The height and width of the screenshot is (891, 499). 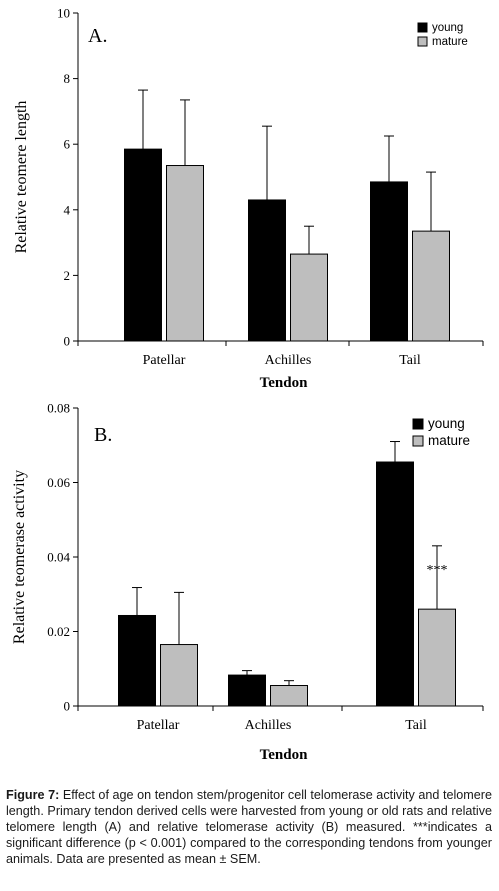 What do you see at coordinates (63, 13) in the screenshot?
I see `y-tick-label: 10` at bounding box center [63, 13].